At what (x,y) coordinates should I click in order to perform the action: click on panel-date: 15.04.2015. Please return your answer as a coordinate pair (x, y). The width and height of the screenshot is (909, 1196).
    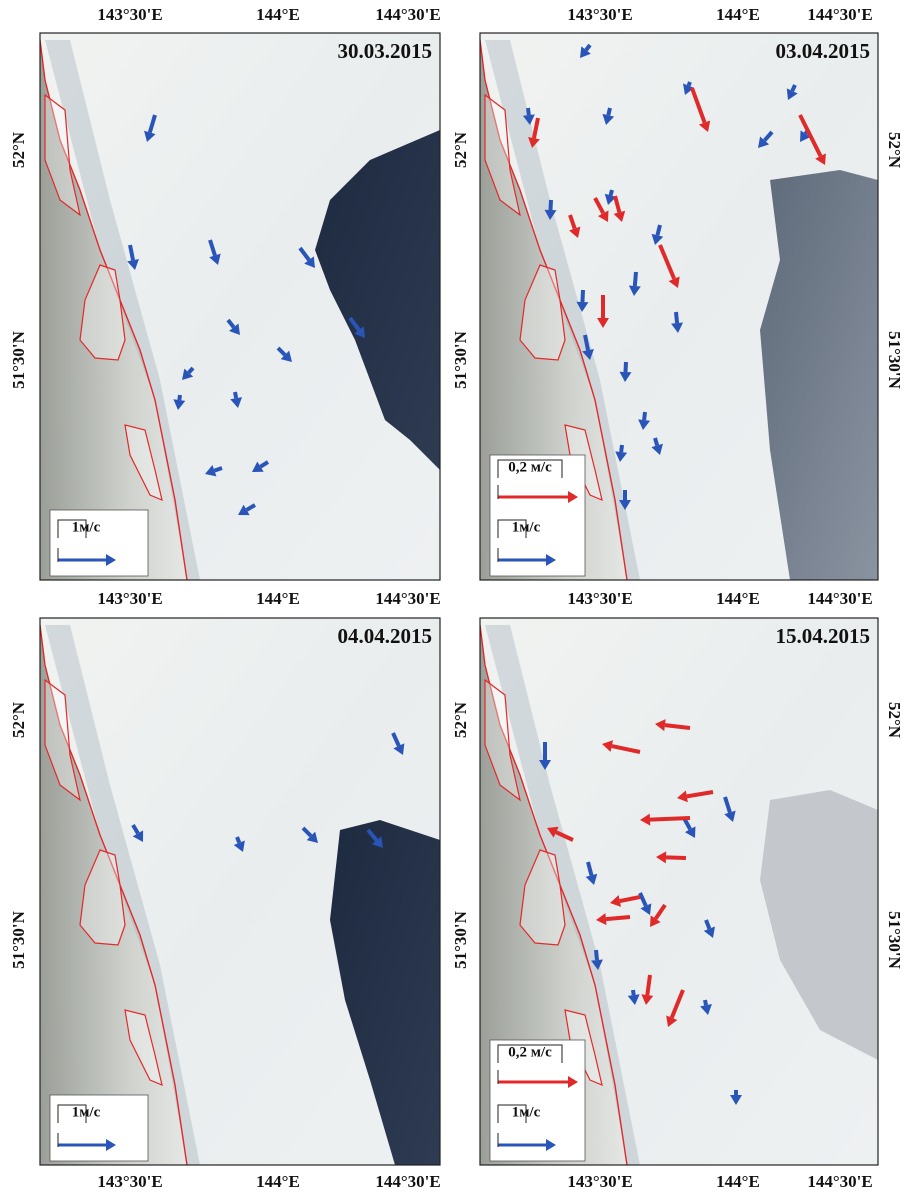
    Looking at the image, I should click on (823, 636).